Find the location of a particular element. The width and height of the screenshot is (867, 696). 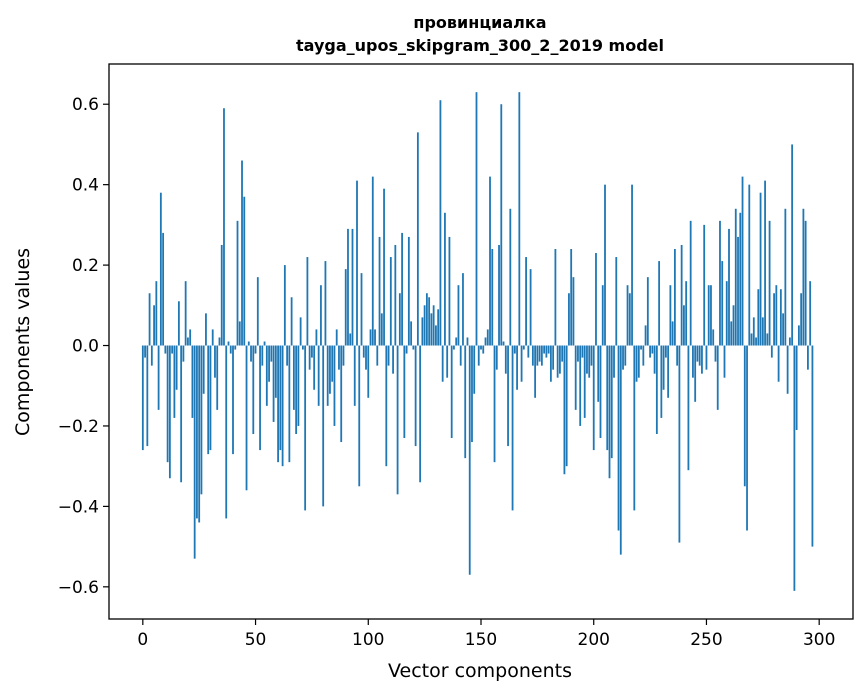

y-axis-label: Components values is located at coordinates (23, 342).